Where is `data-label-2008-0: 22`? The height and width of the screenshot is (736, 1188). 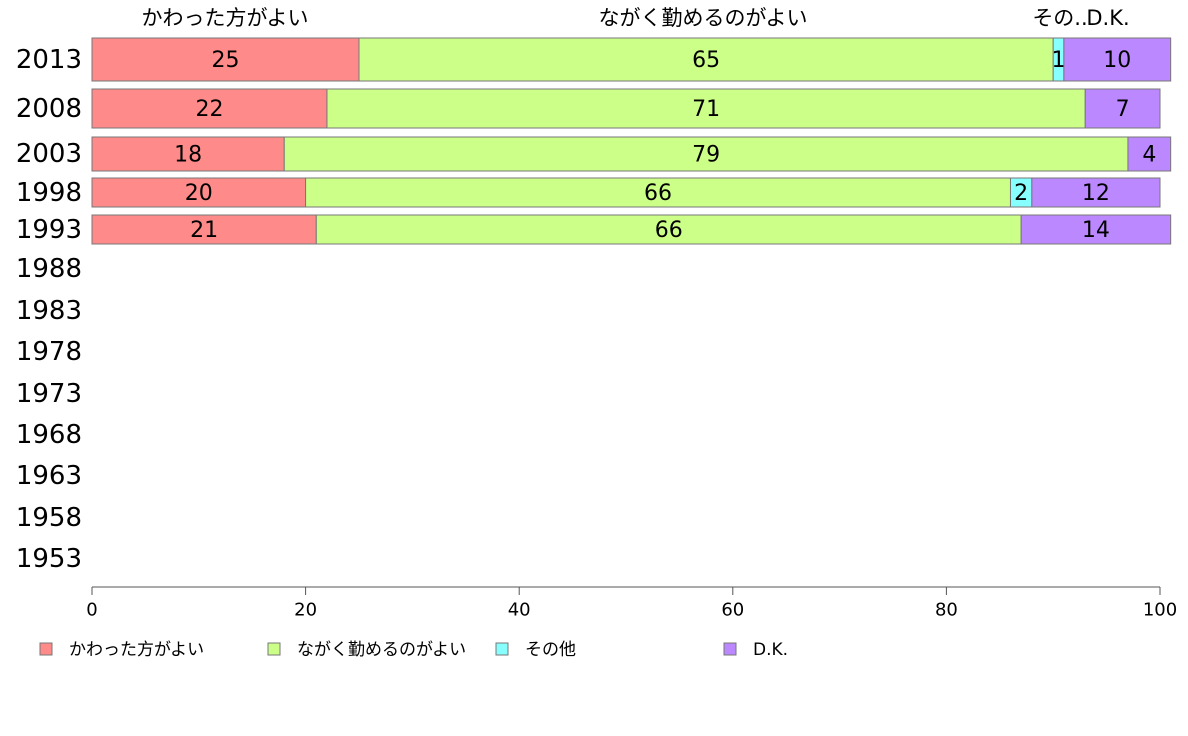 data-label-2008-0: 22 is located at coordinates (209, 109).